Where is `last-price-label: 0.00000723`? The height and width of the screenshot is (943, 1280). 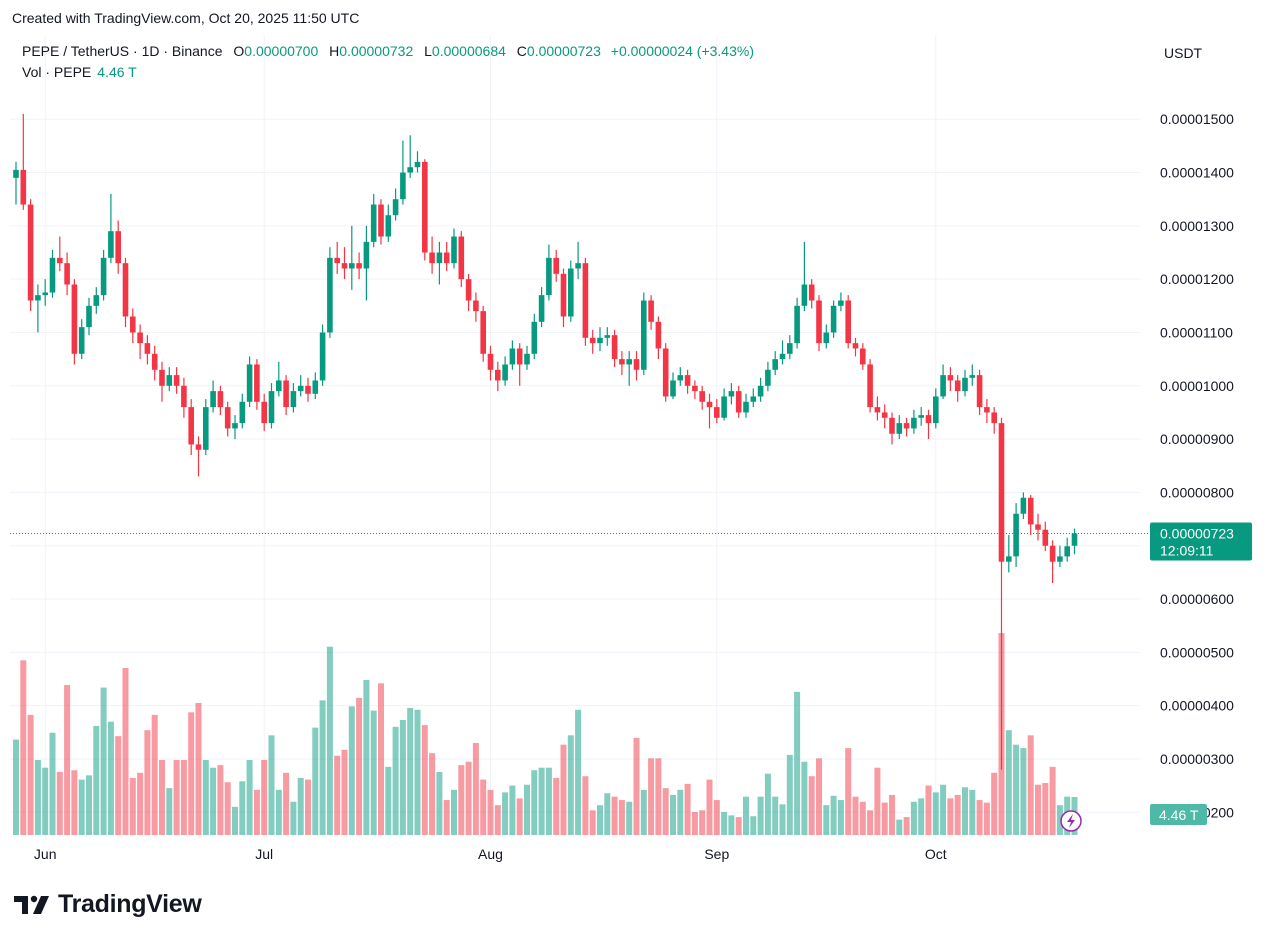
last-price-label: 0.00000723 is located at coordinates (1197, 533).